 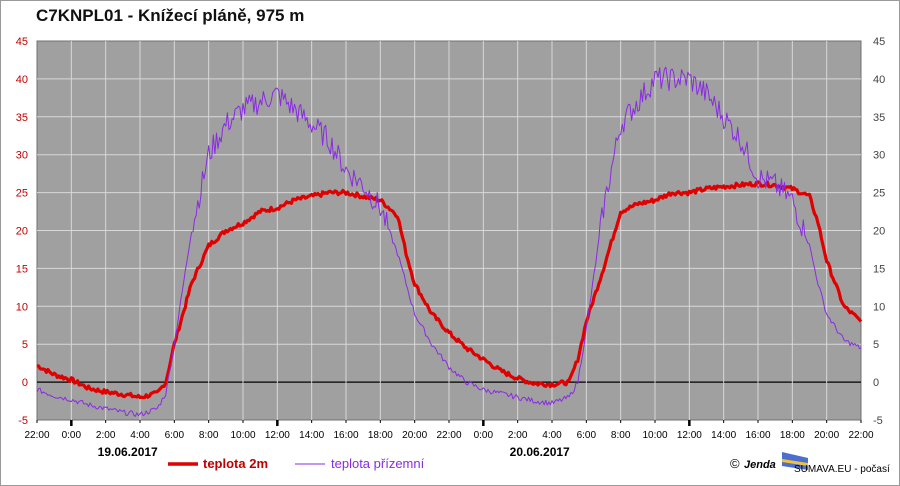 What do you see at coordinates (22, 194) in the screenshot?
I see `y-tick-left: 25` at bounding box center [22, 194].